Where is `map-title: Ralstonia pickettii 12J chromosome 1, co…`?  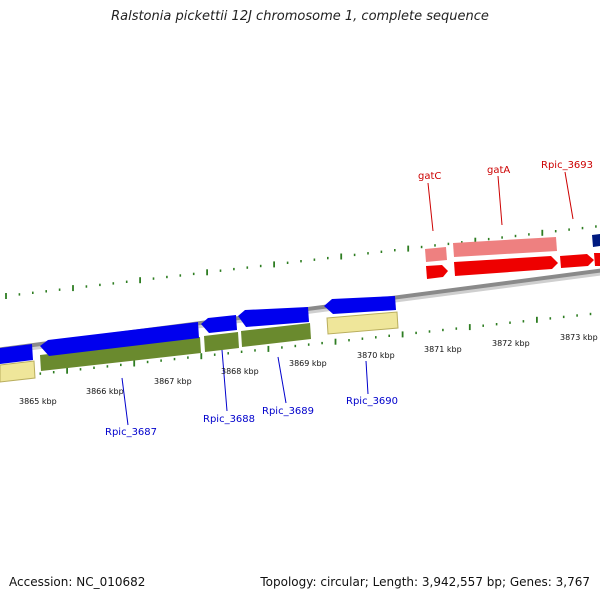
map-title: Ralstonia pickettii 12J chromosome 1, co… is located at coordinates (300, 16).